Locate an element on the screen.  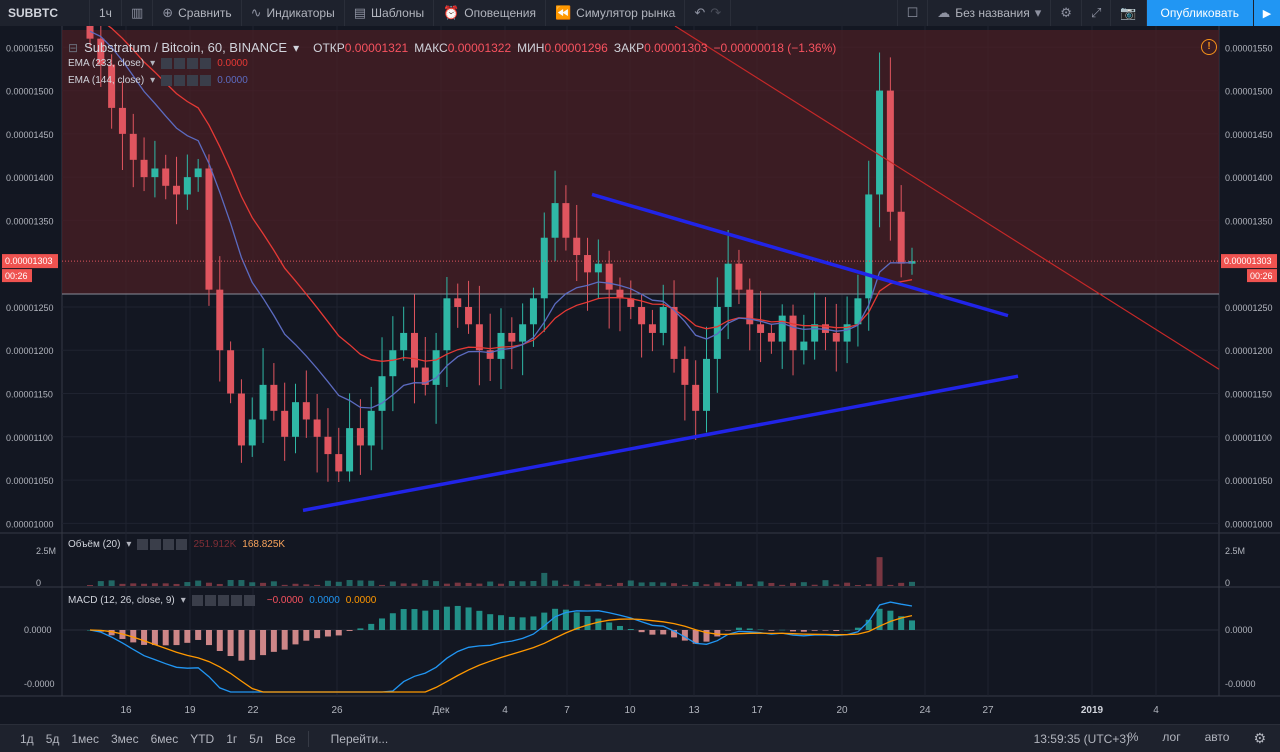
ema144-controls is located at coordinates (186, 80).